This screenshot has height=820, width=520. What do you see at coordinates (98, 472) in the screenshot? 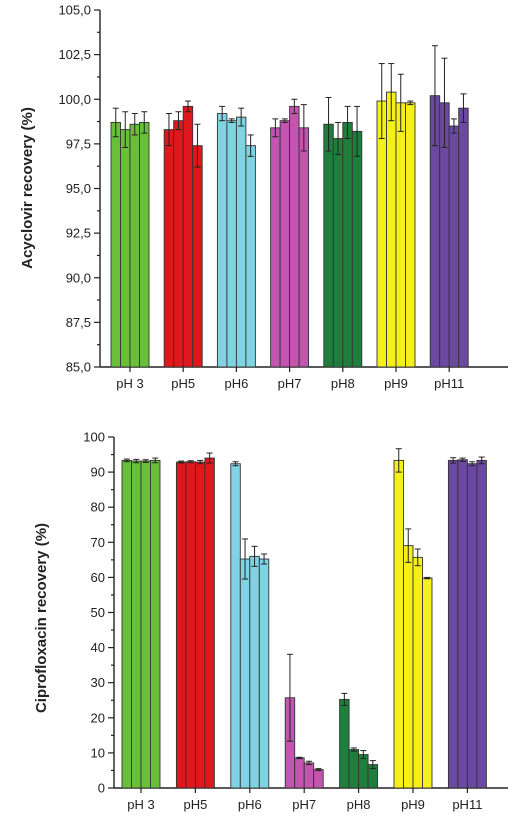
I see `ciprofloxacin-y-tick-label: 90` at bounding box center [98, 472].